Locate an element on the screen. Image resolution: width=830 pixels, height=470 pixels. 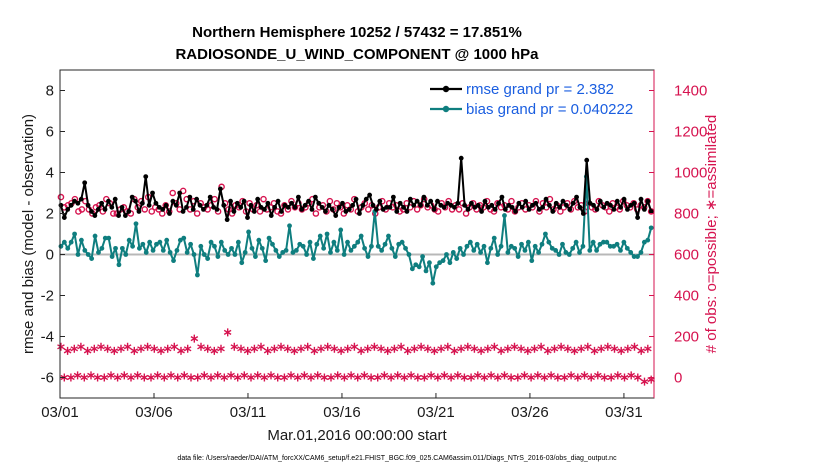
assimilated-obs-markers is located at coordinates (356, 357).